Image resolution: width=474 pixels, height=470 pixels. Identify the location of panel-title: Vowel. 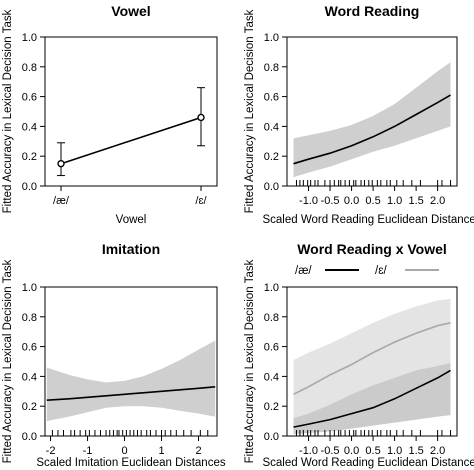
(130, 11).